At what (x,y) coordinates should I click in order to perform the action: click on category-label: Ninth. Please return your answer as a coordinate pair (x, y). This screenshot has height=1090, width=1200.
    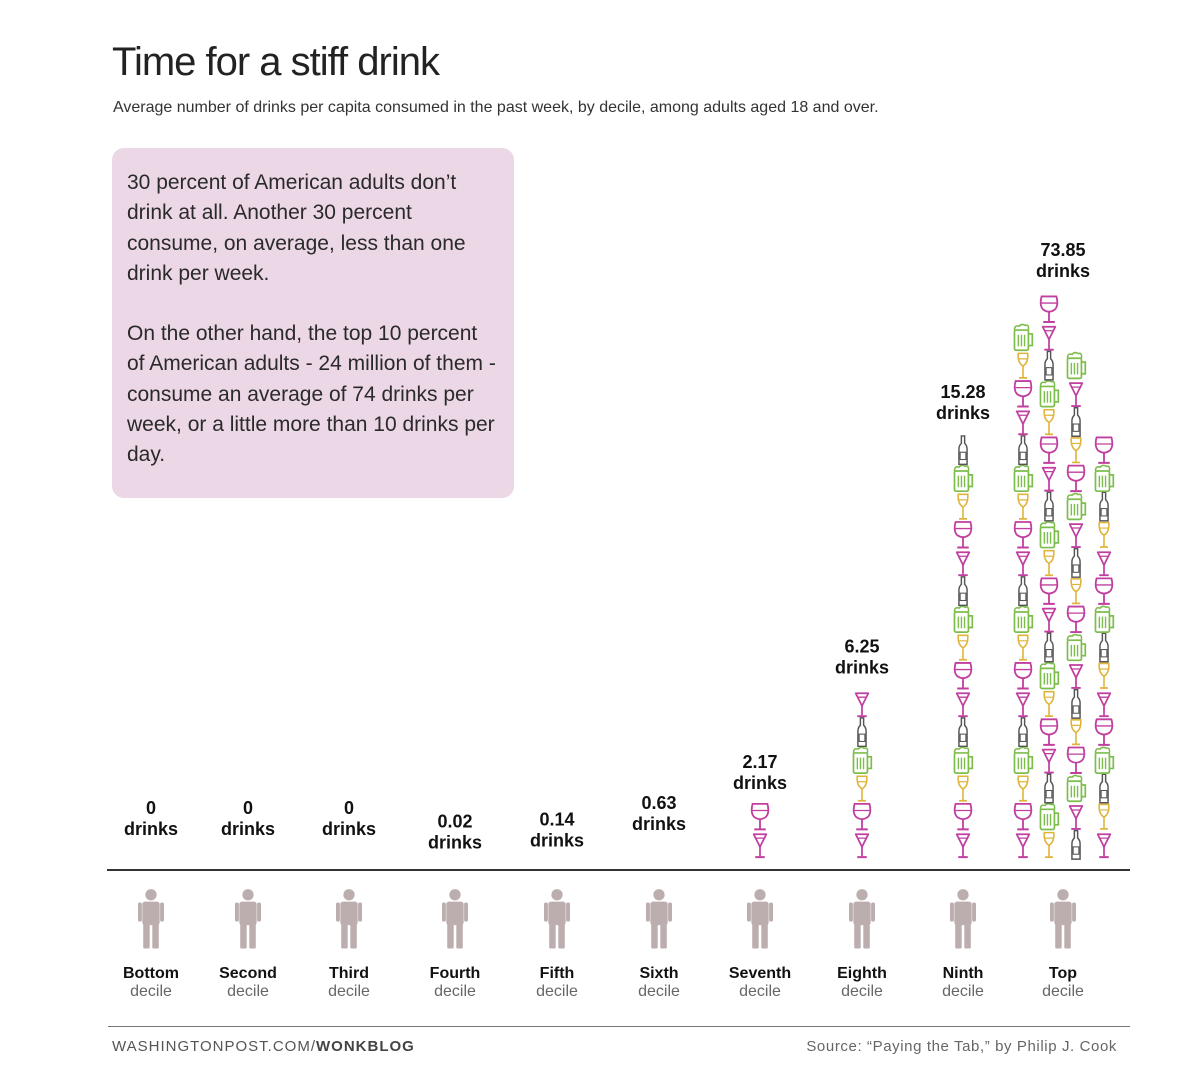
    Looking at the image, I should click on (963, 973).